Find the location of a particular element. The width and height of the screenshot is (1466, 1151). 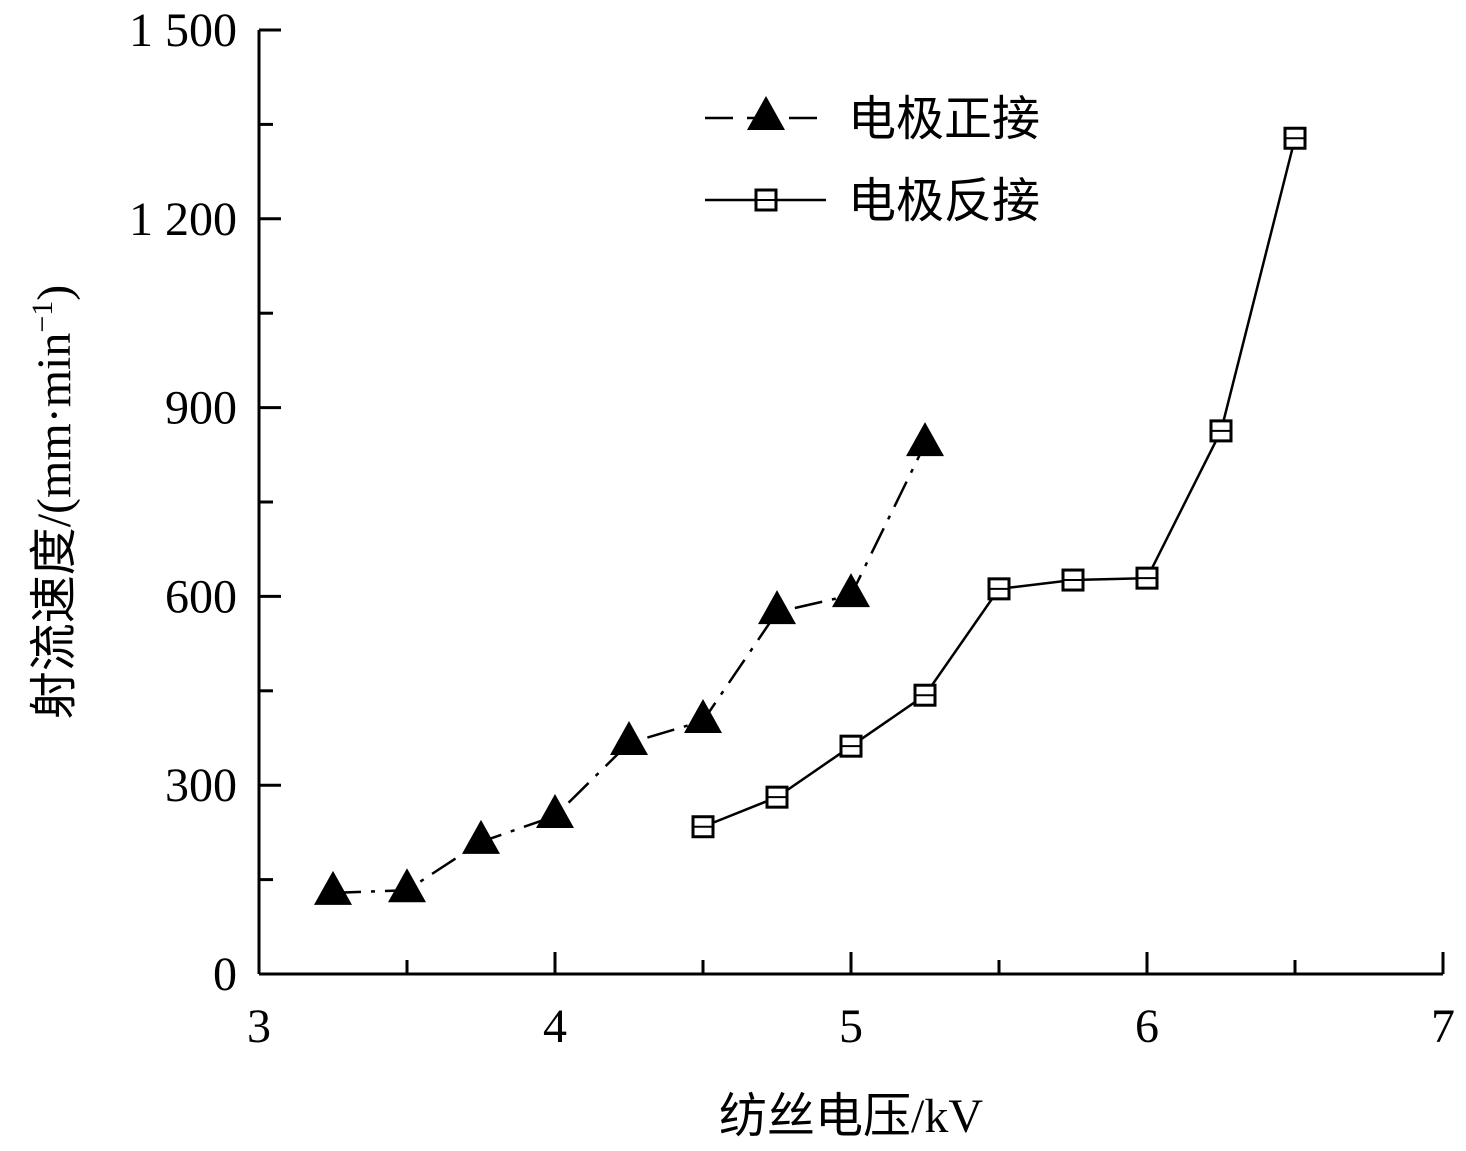

y-tick-label: 1 500 is located at coordinates (183, 30).